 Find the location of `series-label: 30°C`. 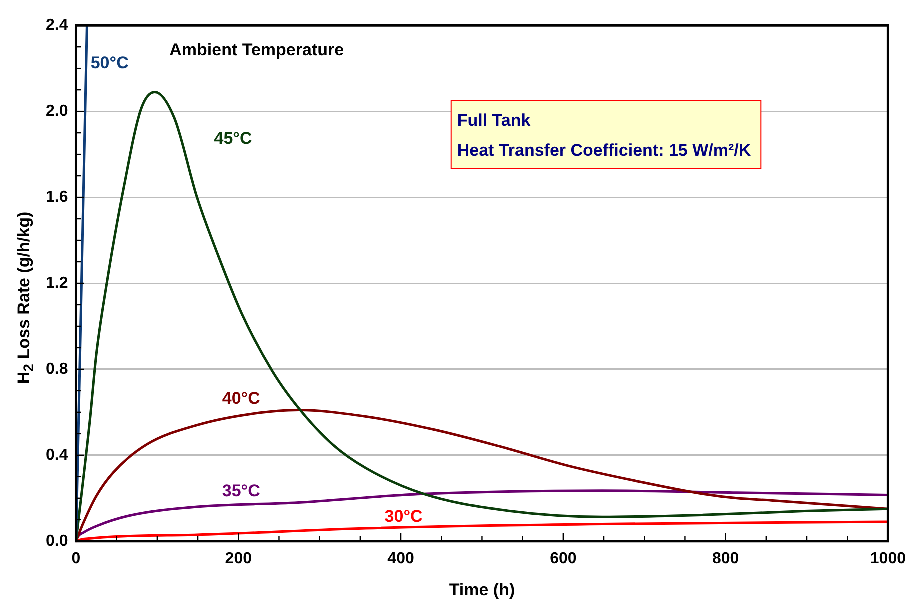

series-label: 30°C is located at coordinates (403, 516).